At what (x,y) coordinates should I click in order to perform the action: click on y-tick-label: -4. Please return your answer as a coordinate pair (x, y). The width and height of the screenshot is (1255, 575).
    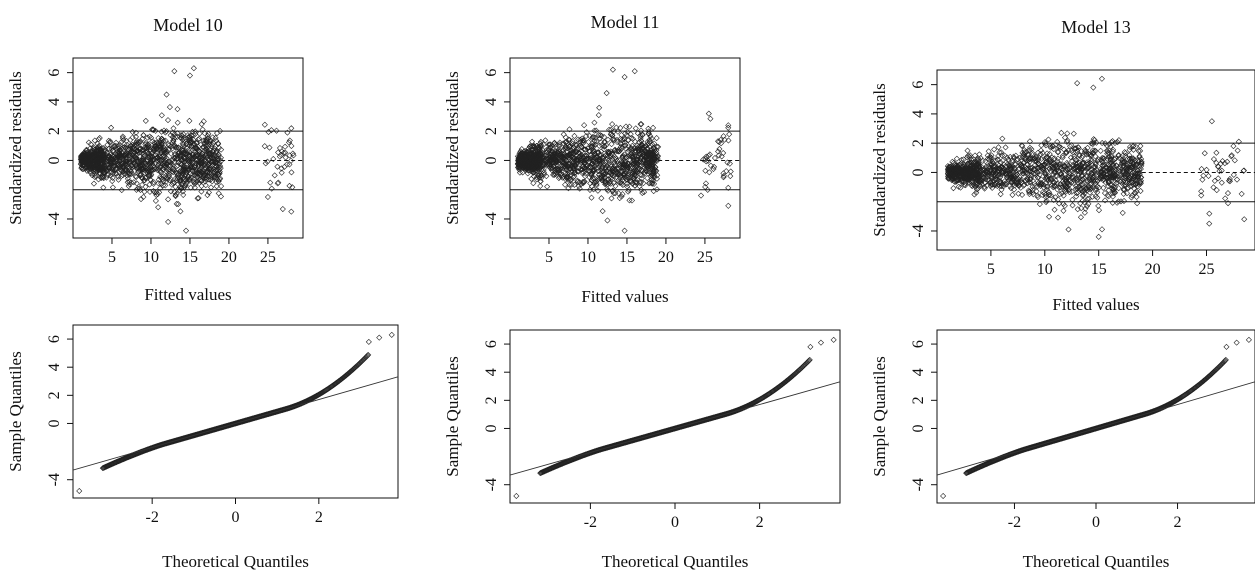
    Looking at the image, I should click on (491, 218).